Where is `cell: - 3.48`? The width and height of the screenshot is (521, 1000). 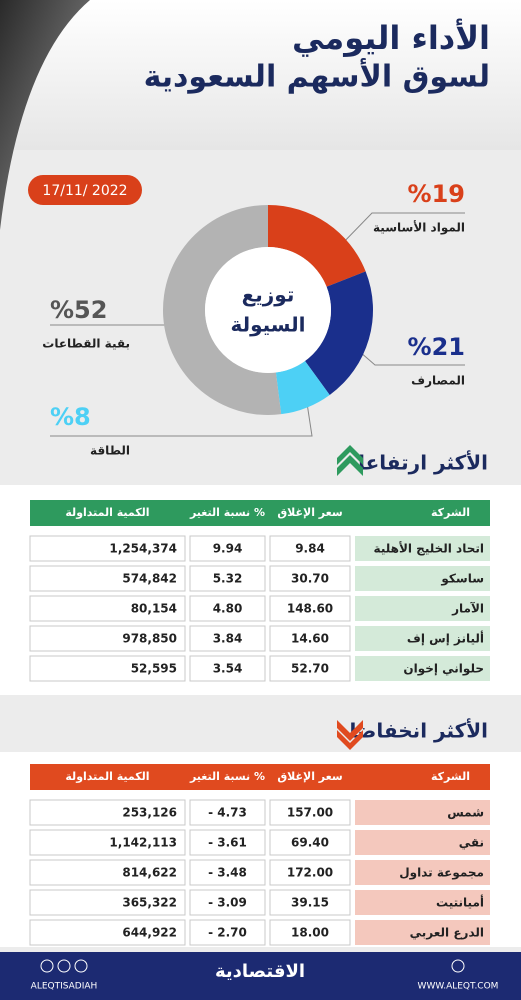
cell: - 3.48 is located at coordinates (227, 873).